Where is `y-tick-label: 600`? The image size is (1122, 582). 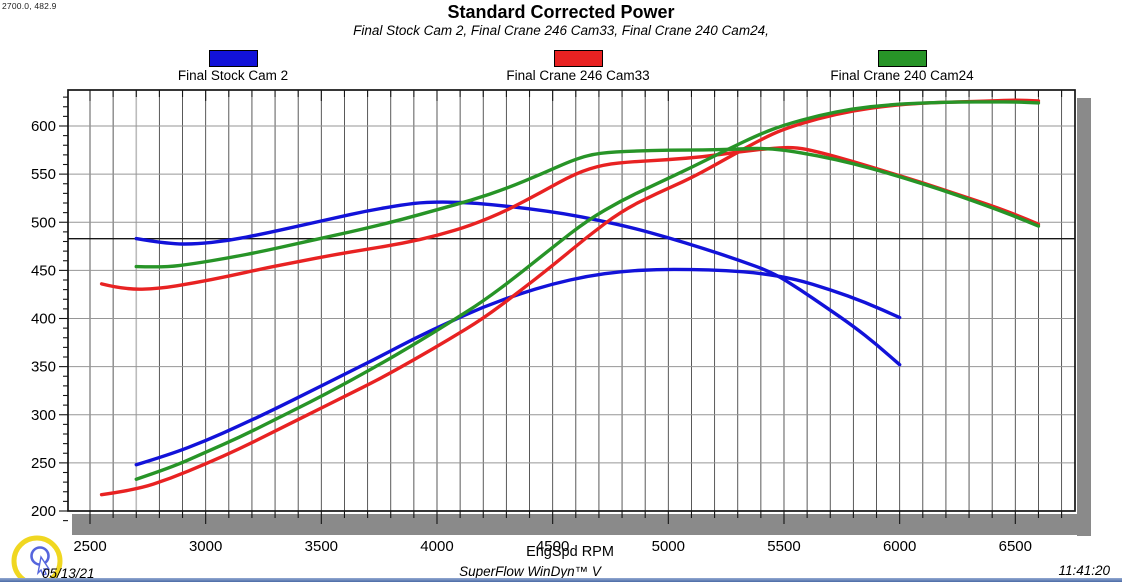
y-tick-label: 600 is located at coordinates (43, 126).